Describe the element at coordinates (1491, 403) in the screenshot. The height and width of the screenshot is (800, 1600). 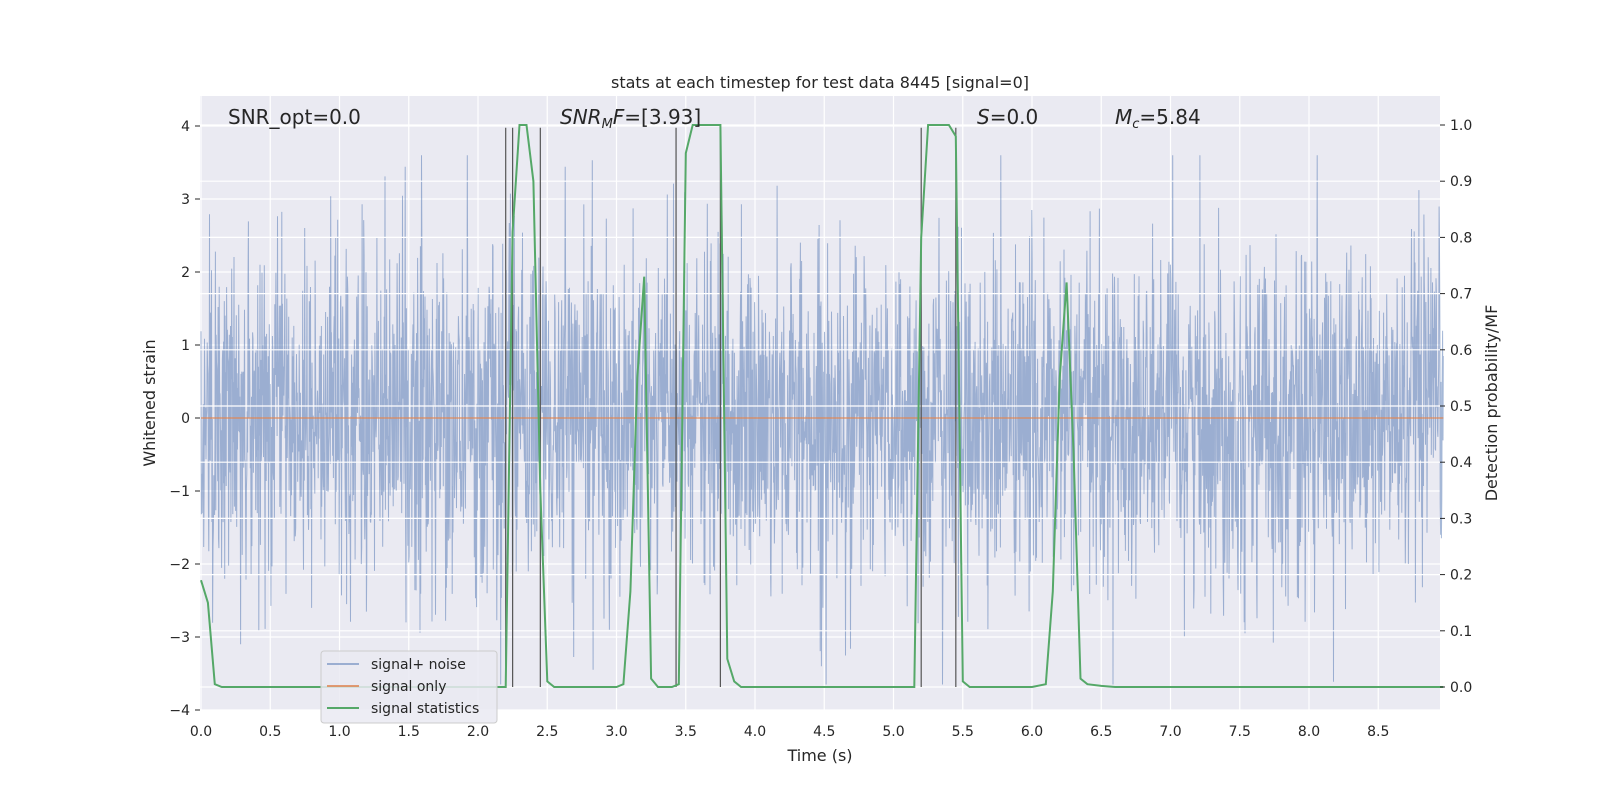
I see `y2-axis-label: Detection probability/MF` at that location.